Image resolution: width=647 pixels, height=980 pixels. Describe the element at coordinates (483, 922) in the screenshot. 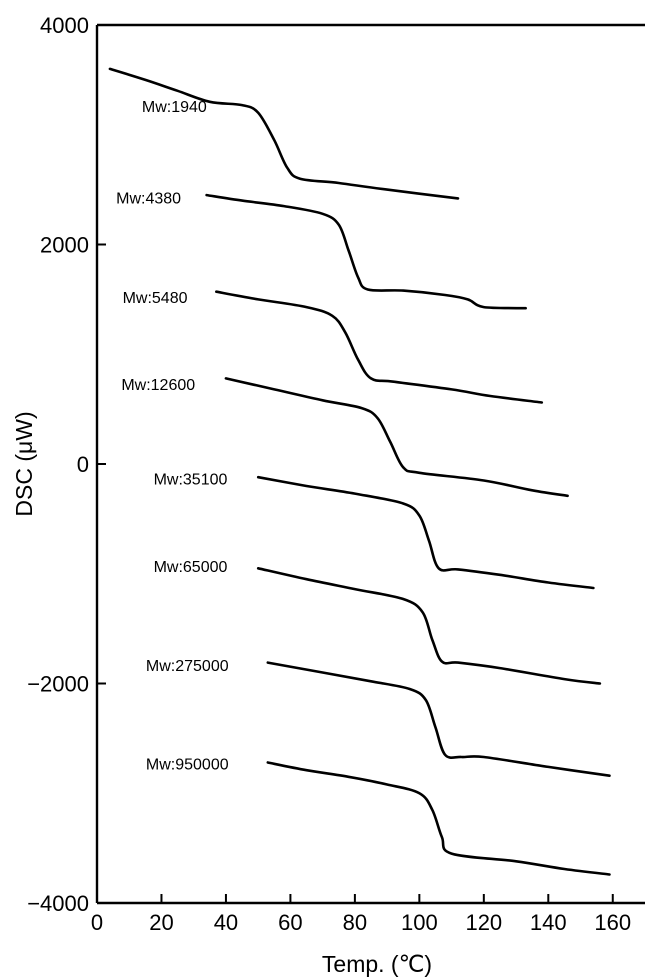

I see `x-tick-label: 120` at that location.